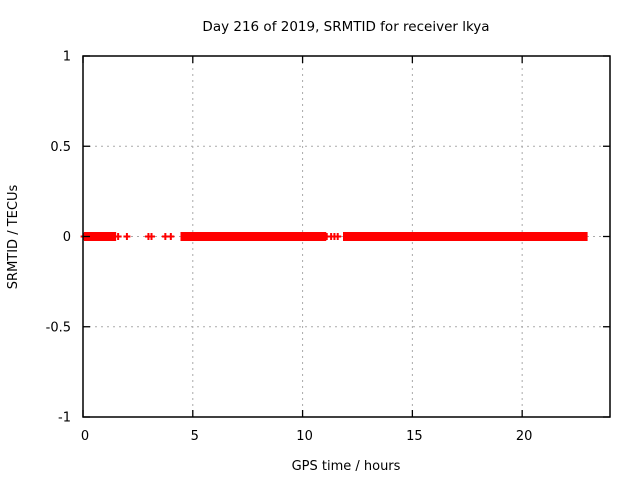 The width and height of the screenshot is (640, 480). Describe the element at coordinates (346, 466) in the screenshot. I see `x-axis-label: GPS time / hours` at that location.